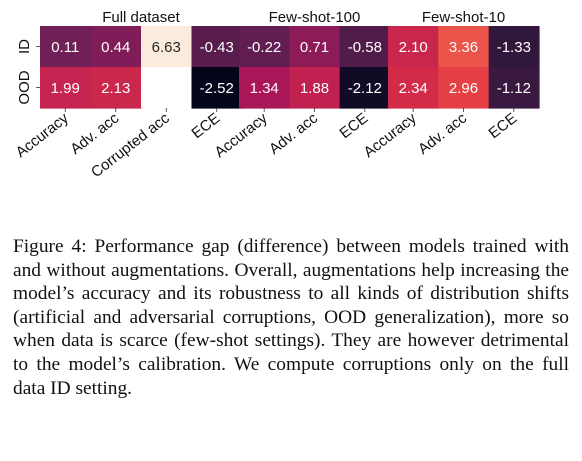 The image size is (582, 461). I want to click on cell-value-label: 1.88, so click(314, 88).